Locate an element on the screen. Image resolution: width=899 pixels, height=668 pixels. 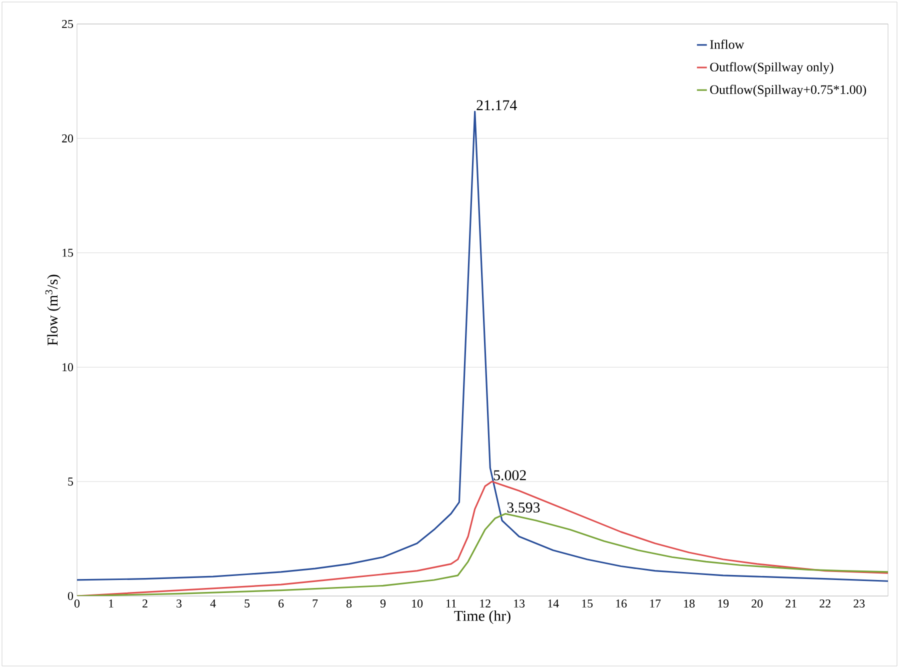
x-tick-label: 19 is located at coordinates (723, 604).